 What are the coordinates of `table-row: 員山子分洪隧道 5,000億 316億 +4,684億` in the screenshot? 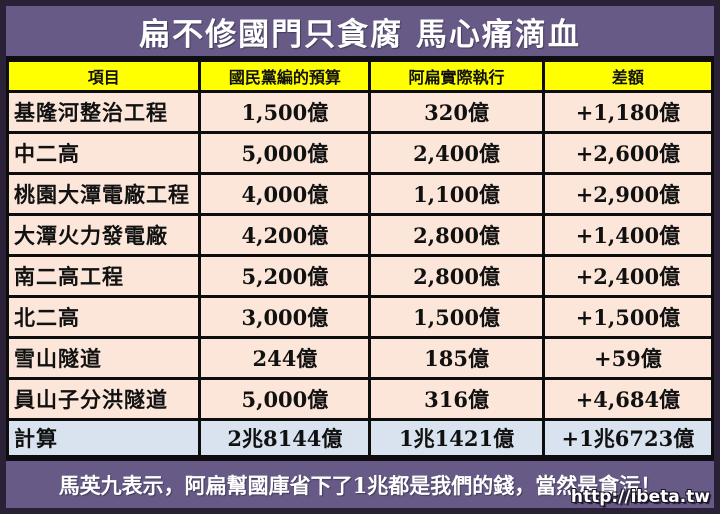 It's located at (360, 399).